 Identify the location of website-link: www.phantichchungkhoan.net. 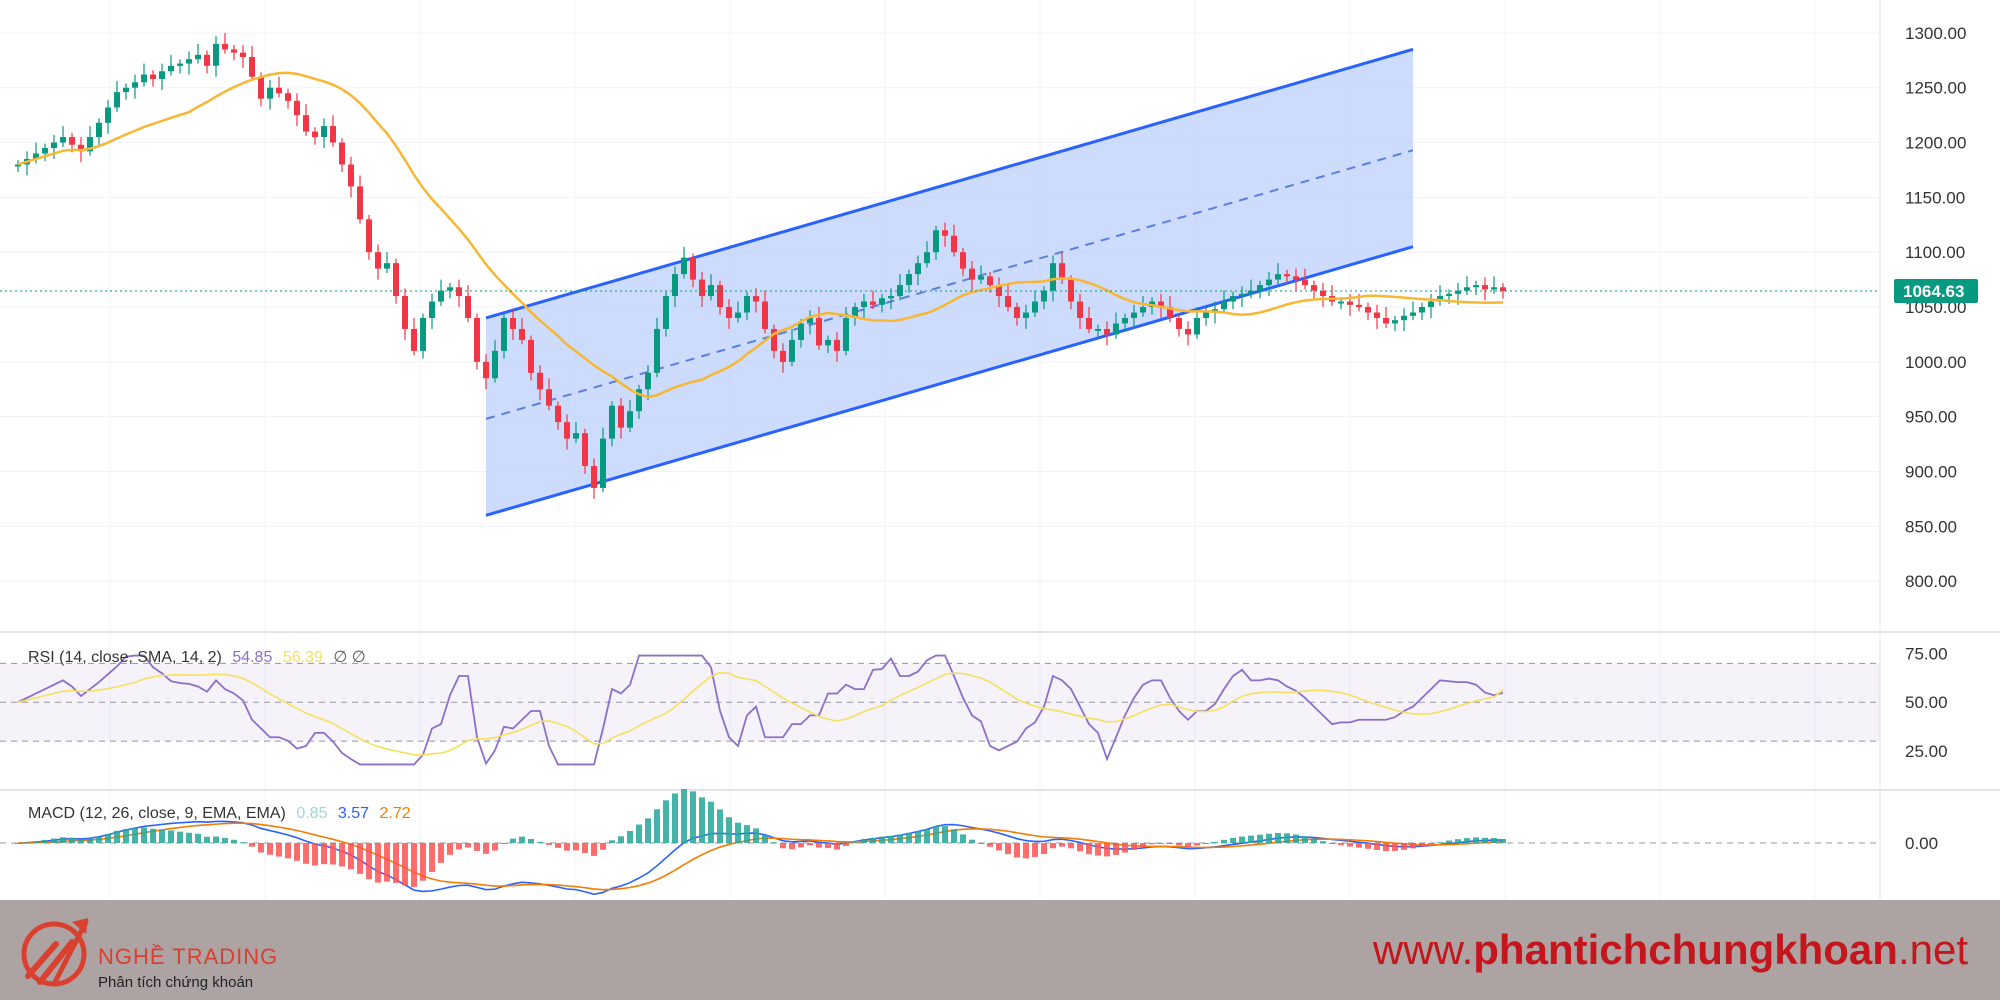
(1670, 950).